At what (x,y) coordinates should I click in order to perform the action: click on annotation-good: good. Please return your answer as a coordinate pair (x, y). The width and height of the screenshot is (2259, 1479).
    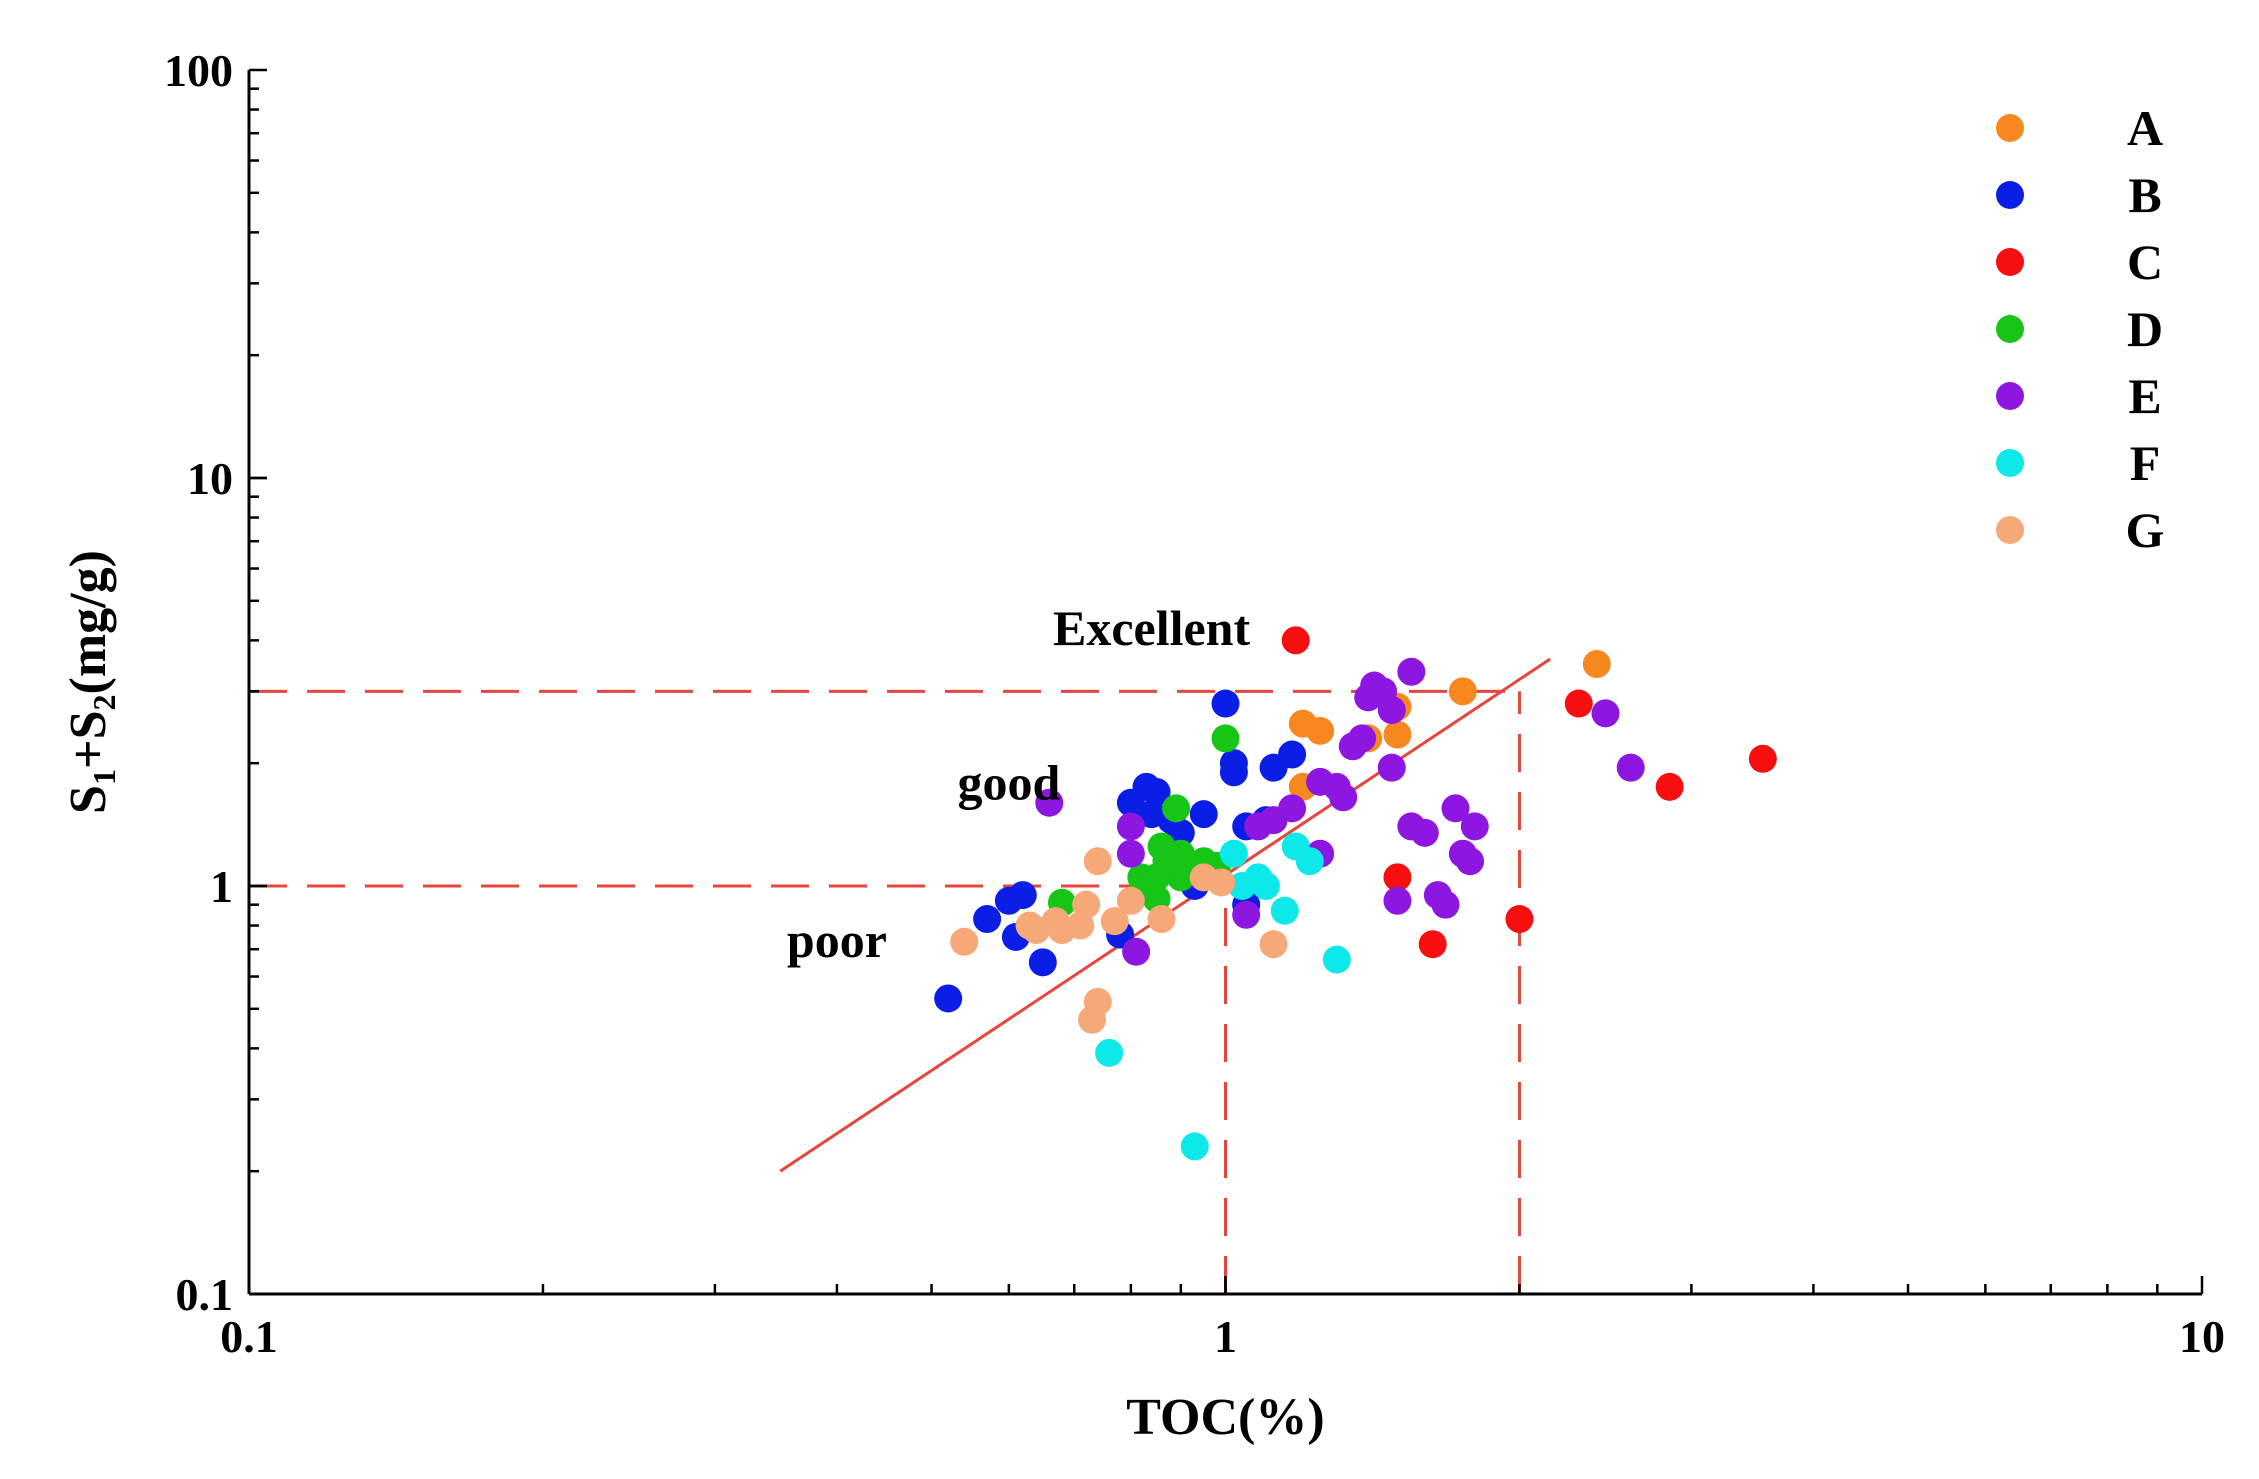
    Looking at the image, I should click on (1008, 782).